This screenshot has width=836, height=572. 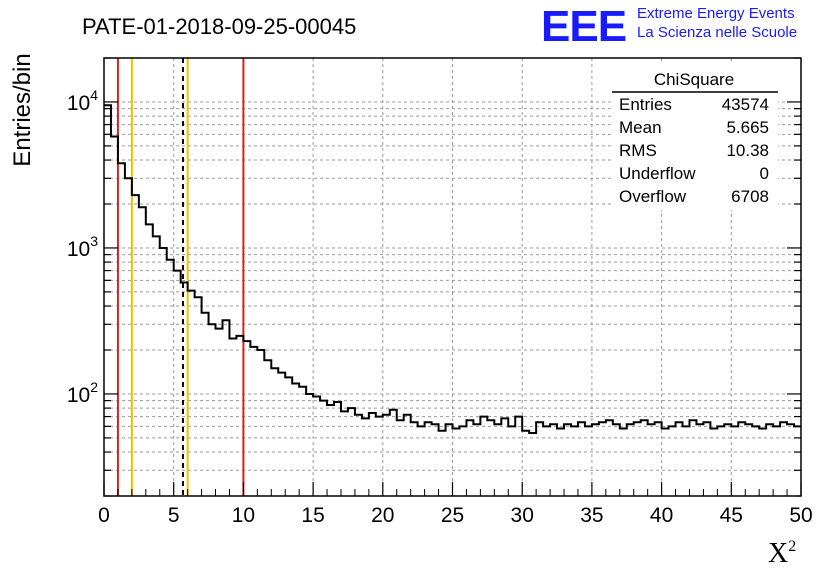 I want to click on logo-letters: EEE, so click(x=583, y=26).